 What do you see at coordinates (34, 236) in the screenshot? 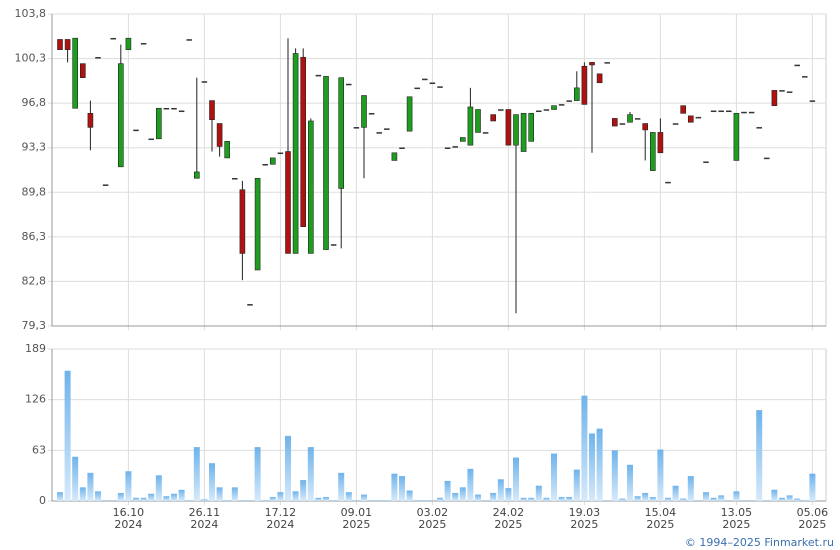
I see `y-tick-label: 86,3` at bounding box center [34, 236].